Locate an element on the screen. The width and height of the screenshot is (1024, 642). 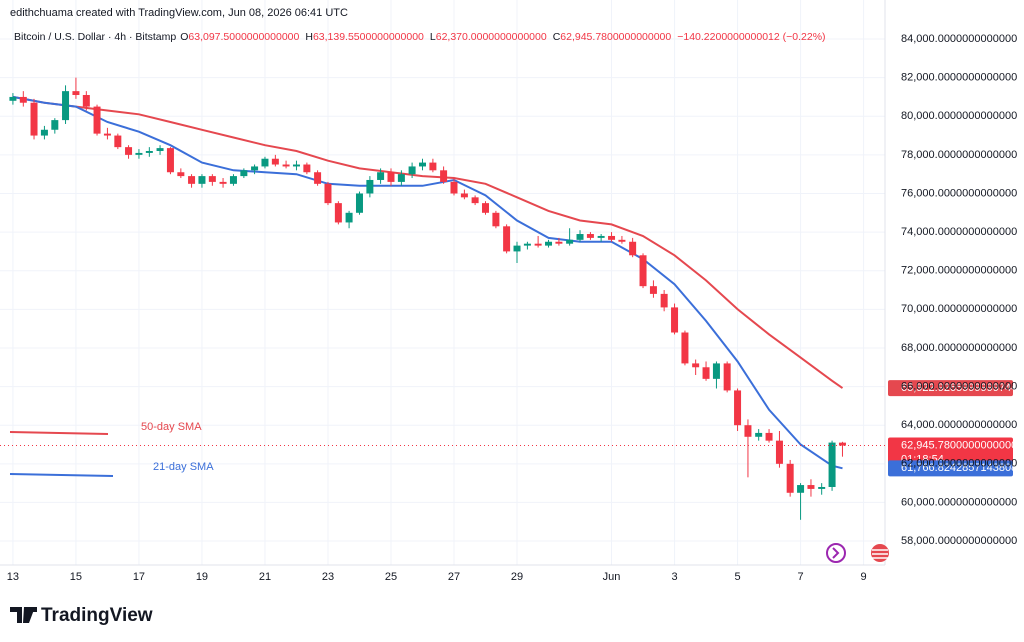
x-tick-label: 5 is located at coordinates (737, 577).